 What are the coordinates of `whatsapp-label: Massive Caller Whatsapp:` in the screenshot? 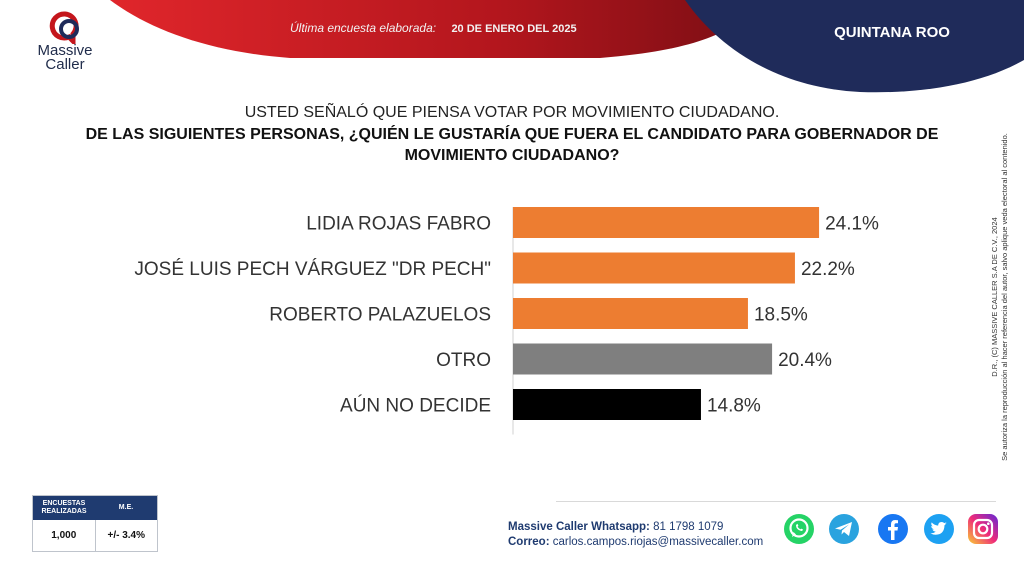 It's located at (579, 527).